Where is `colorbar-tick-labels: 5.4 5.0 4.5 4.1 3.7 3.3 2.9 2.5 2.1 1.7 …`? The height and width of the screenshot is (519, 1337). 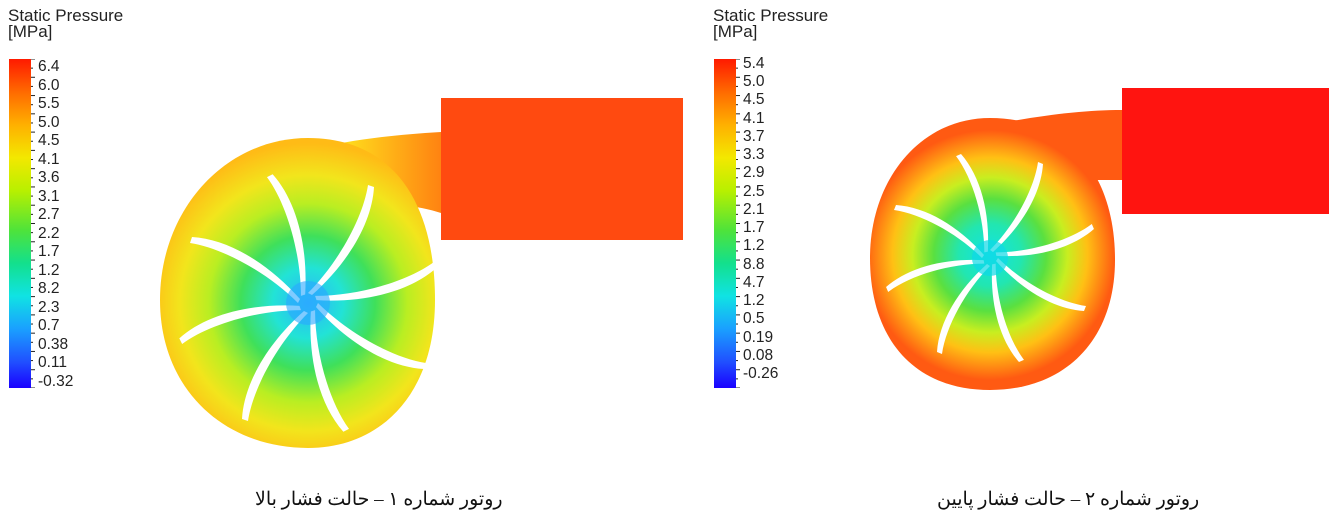
colorbar-tick-labels: 5.4 5.0 4.5 4.1 3.7 3.3 2.9 2.5 2.1 1.7 … is located at coordinates (760, 218).